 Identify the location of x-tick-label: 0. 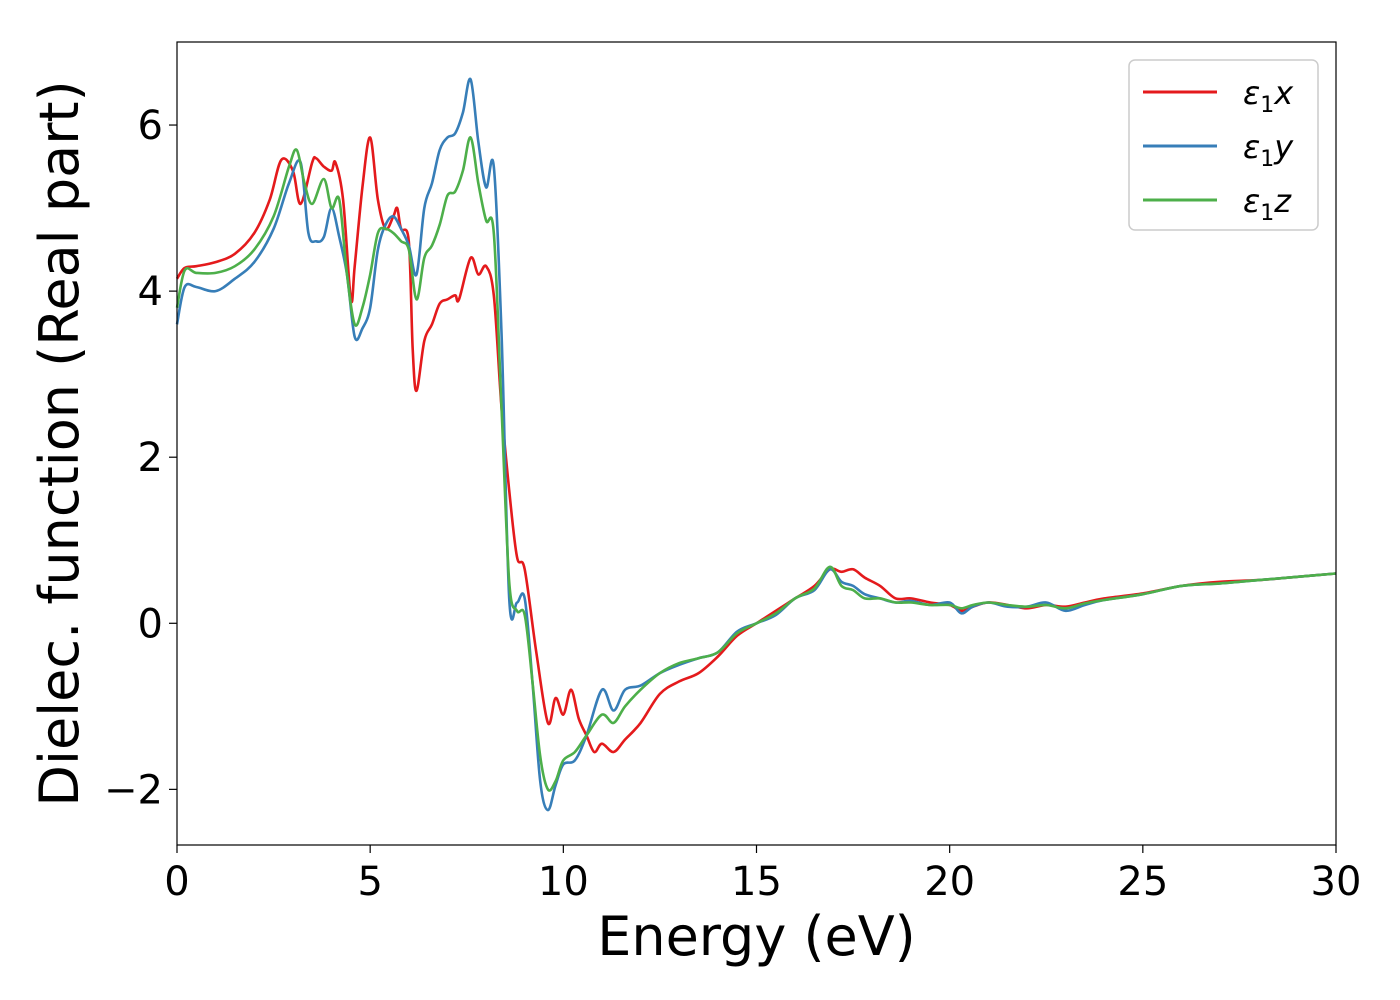
(176, 882).